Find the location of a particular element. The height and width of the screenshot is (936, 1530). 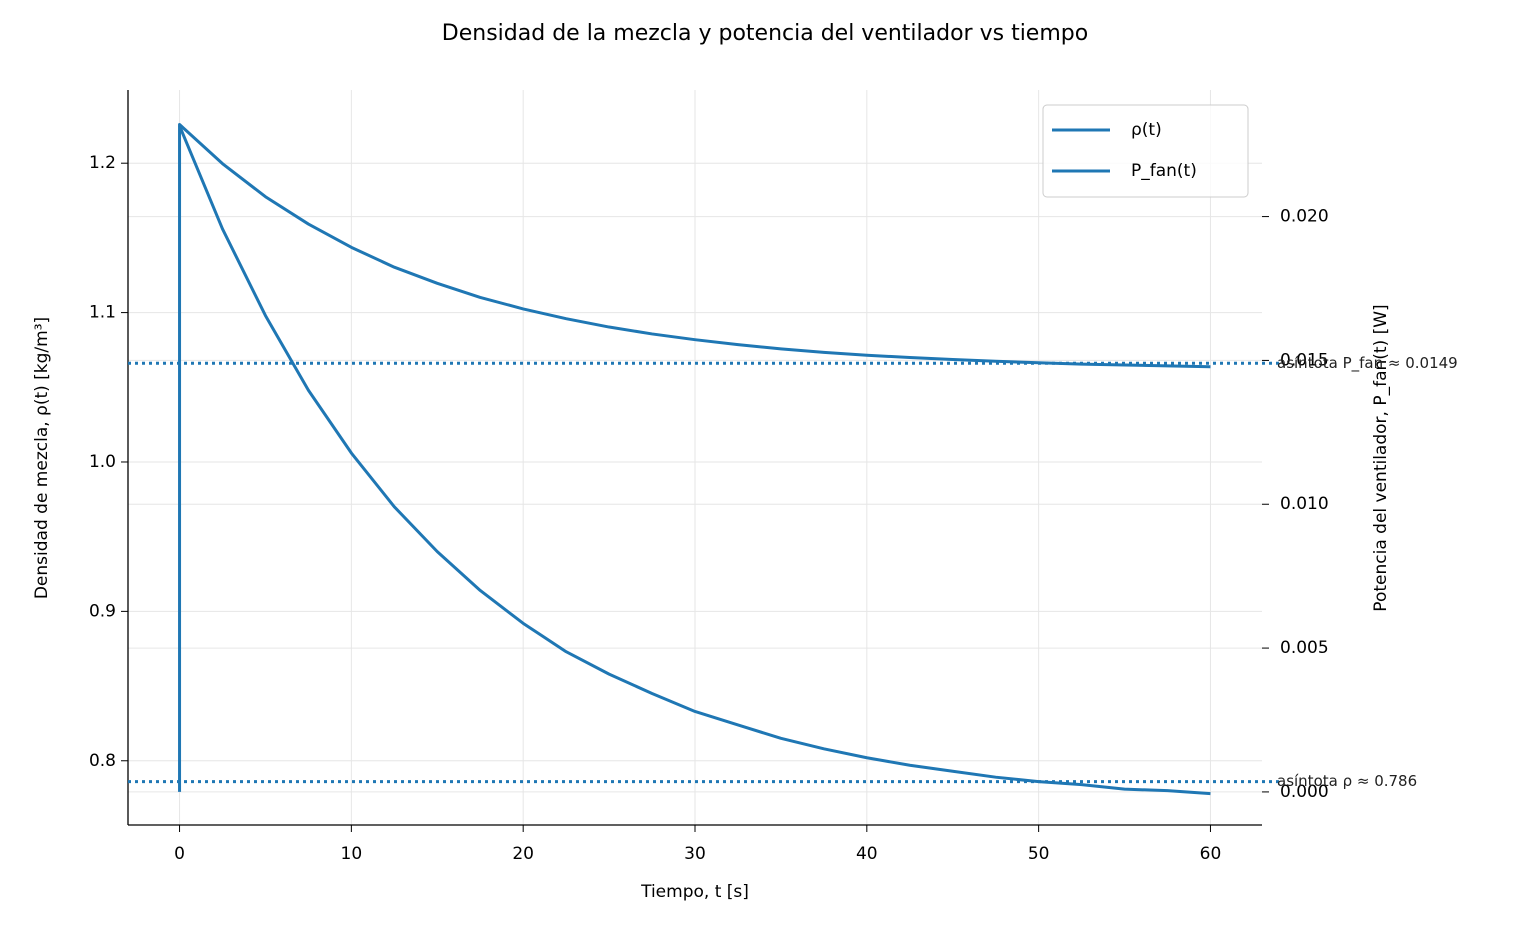

annotation: asíntota P_fan ≈ 0.0149 is located at coordinates (1367, 363).